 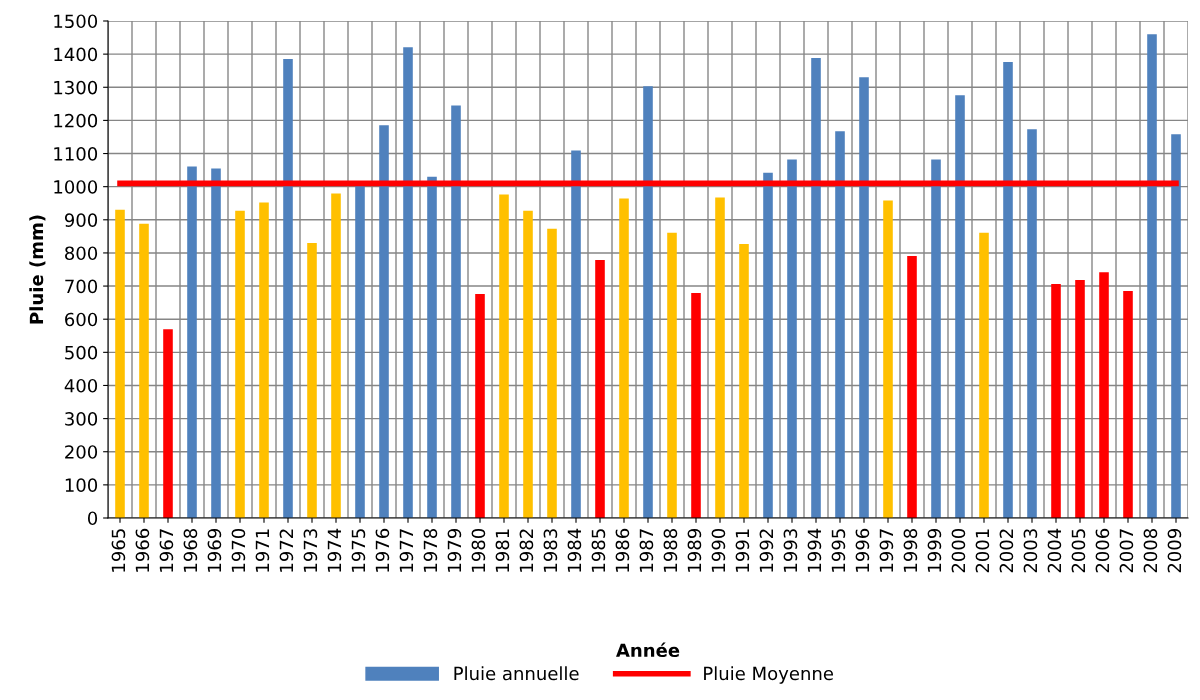 I want to click on x-tick-label: 1986, so click(x=622, y=550).